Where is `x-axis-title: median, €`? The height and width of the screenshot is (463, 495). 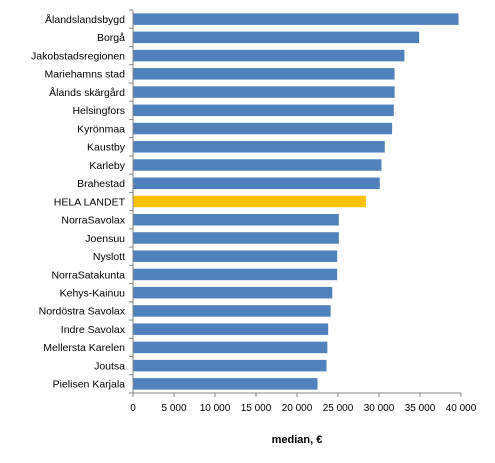 x-axis-title: median, € is located at coordinates (297, 440).